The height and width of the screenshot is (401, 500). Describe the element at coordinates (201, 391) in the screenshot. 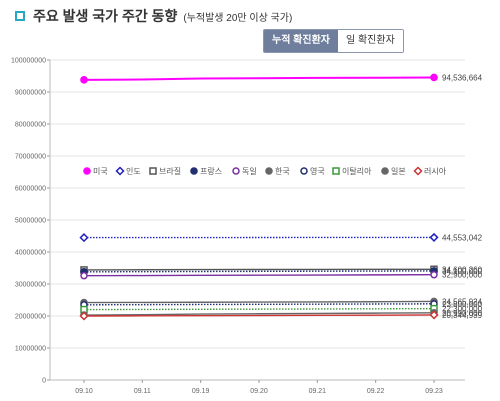

I see `x-tick-label: 09.19` at that location.